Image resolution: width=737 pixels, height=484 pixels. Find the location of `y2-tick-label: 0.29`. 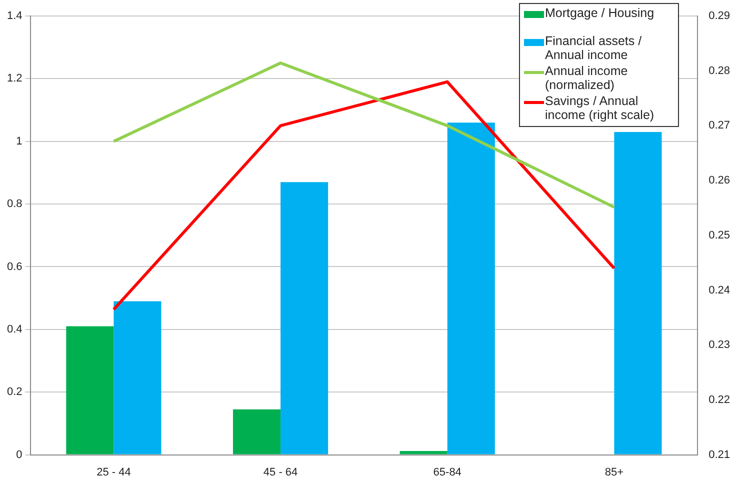

y2-tick-label: 0.29 is located at coordinates (719, 16).